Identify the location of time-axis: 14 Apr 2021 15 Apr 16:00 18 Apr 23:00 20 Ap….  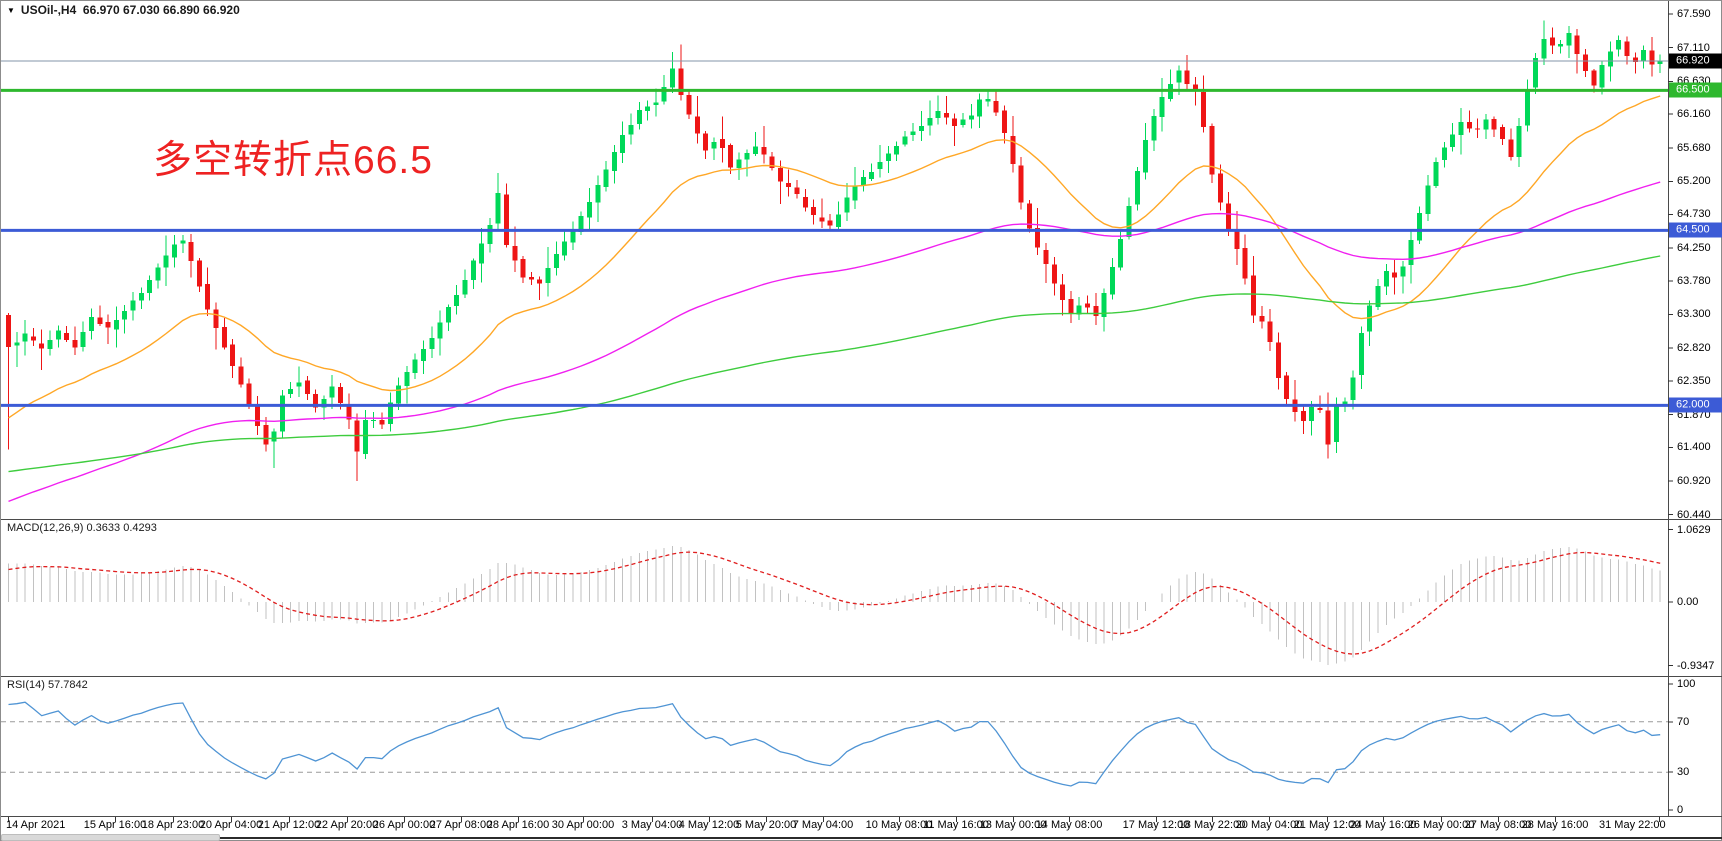
(861, 826).